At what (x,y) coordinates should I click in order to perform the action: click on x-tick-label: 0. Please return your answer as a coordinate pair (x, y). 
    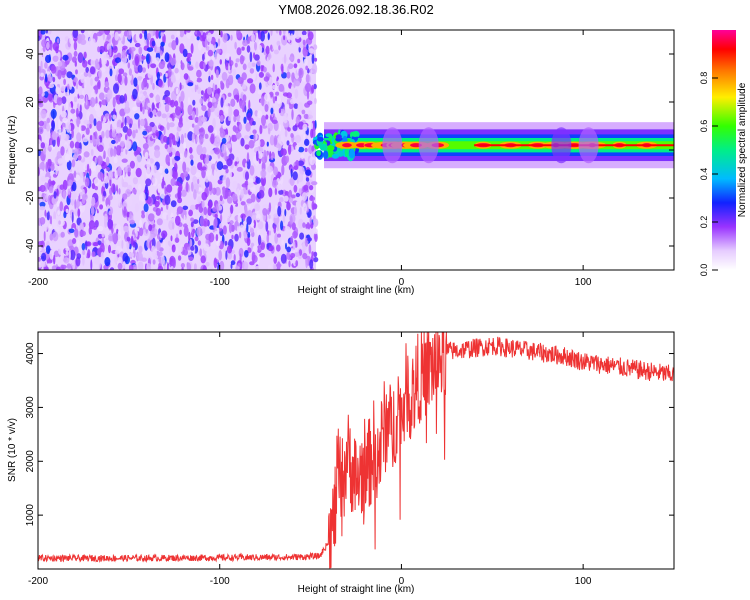
    Looking at the image, I should click on (402, 581).